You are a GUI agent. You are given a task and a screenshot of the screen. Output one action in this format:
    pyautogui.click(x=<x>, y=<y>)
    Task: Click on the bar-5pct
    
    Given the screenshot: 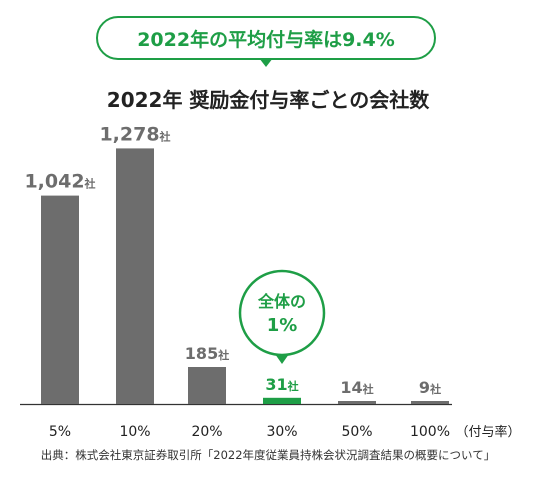 What is the action you would take?
    pyautogui.click(x=60, y=299)
    